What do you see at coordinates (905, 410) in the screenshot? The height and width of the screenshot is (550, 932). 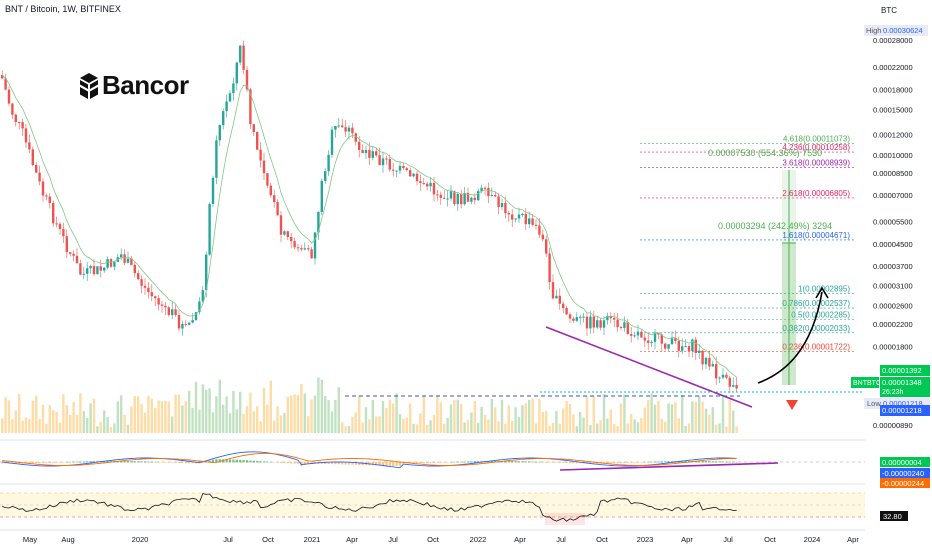 I see `low-tag-b` at bounding box center [905, 410].